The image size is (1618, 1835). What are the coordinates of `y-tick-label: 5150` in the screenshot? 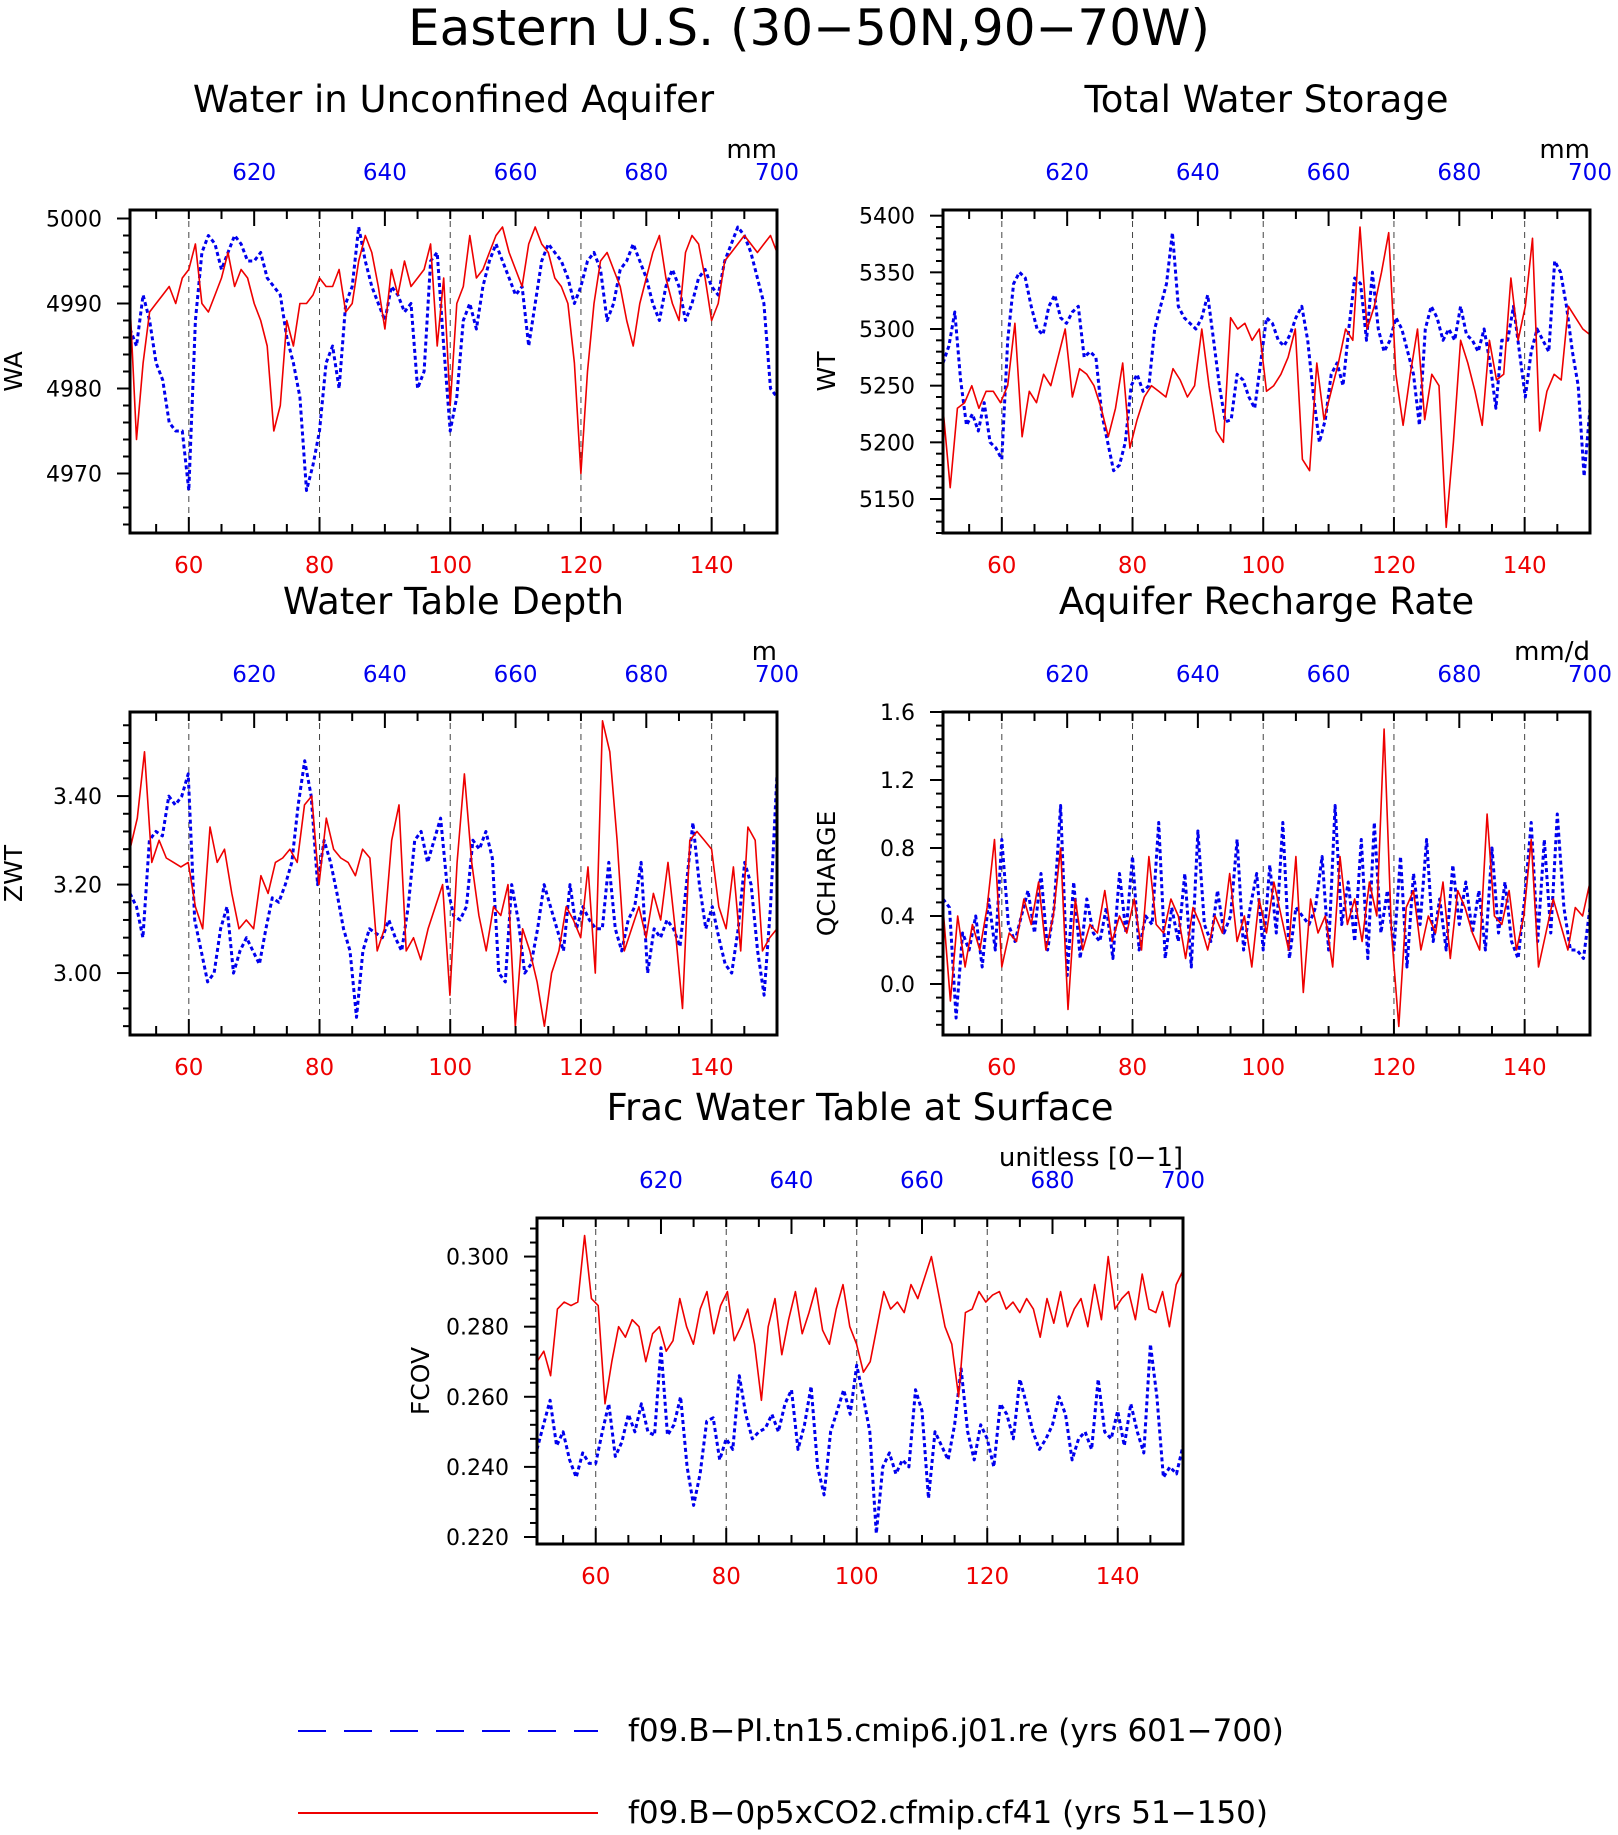 It's located at (887, 500).